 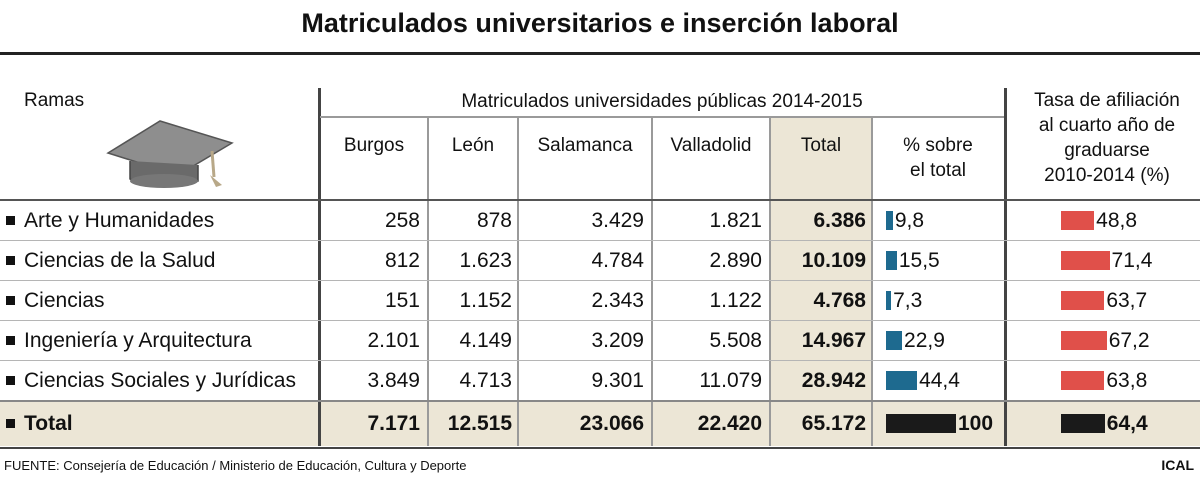 I want to click on group-underline, so click(x=662, y=117).